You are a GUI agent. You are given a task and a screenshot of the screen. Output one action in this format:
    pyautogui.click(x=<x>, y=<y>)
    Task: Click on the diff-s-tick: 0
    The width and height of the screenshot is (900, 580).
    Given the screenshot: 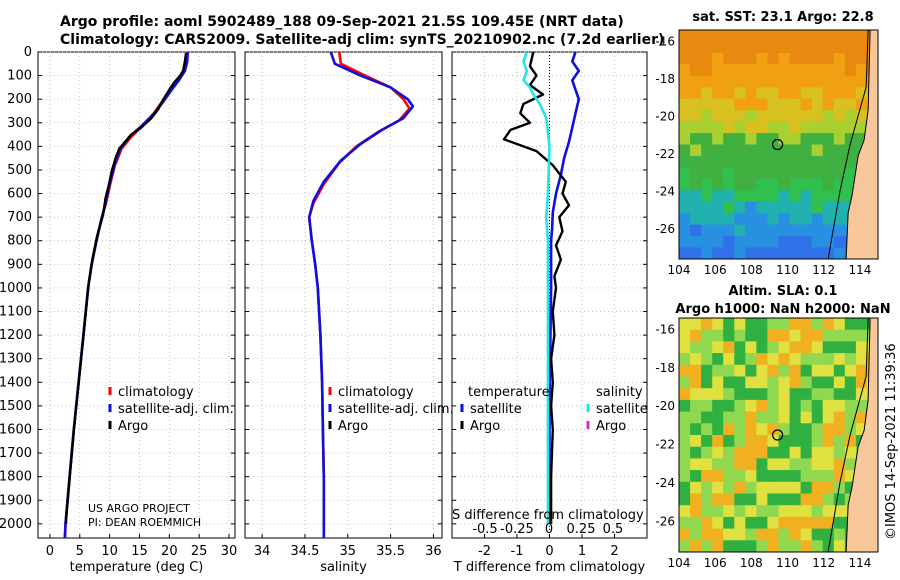 What is the action you would take?
    pyautogui.click(x=549, y=529)
    